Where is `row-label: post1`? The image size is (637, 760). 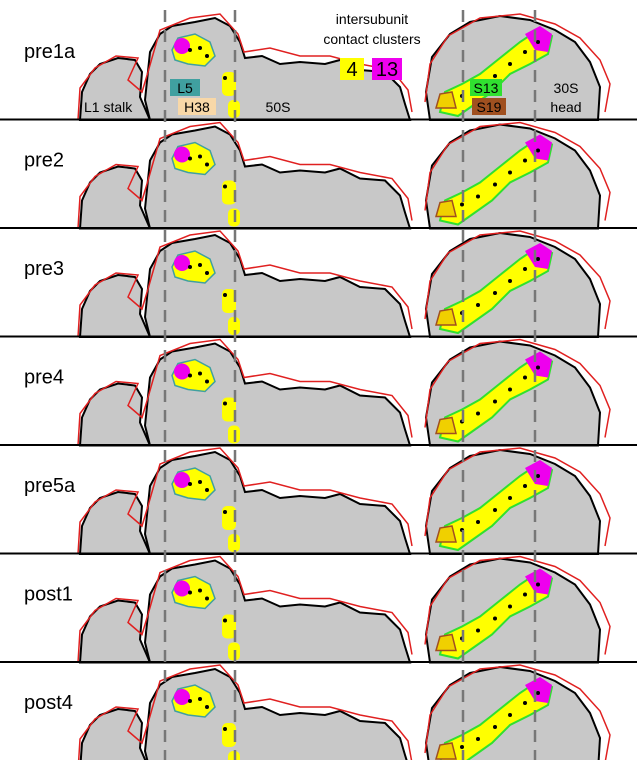 row-label: post1 is located at coordinates (48, 595).